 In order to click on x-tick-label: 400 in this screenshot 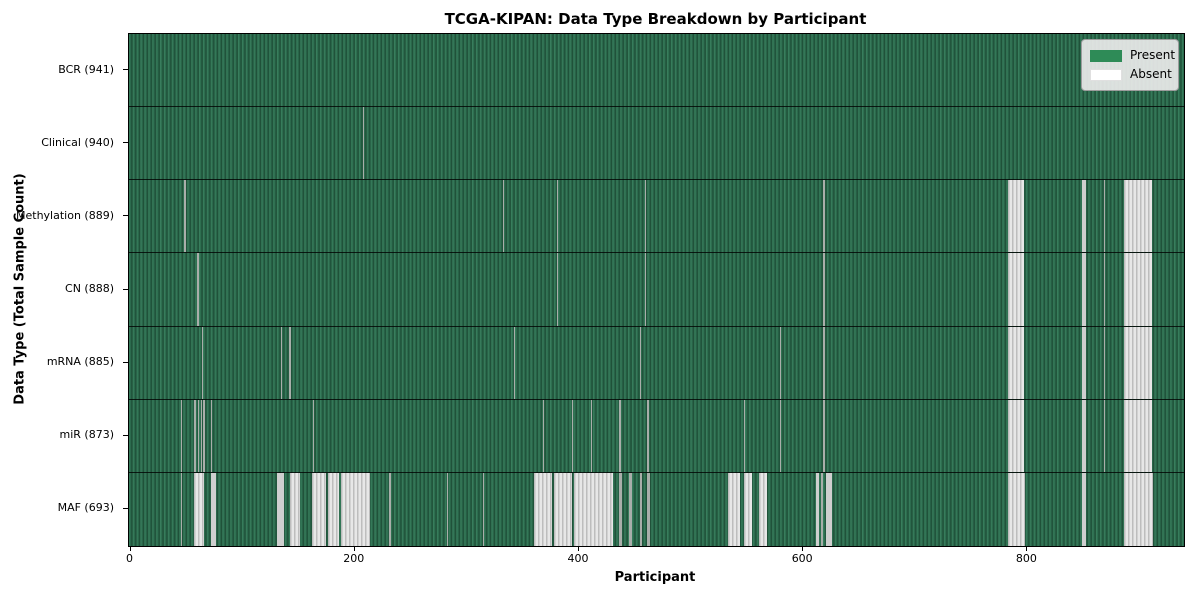, I will do `click(578, 558)`.